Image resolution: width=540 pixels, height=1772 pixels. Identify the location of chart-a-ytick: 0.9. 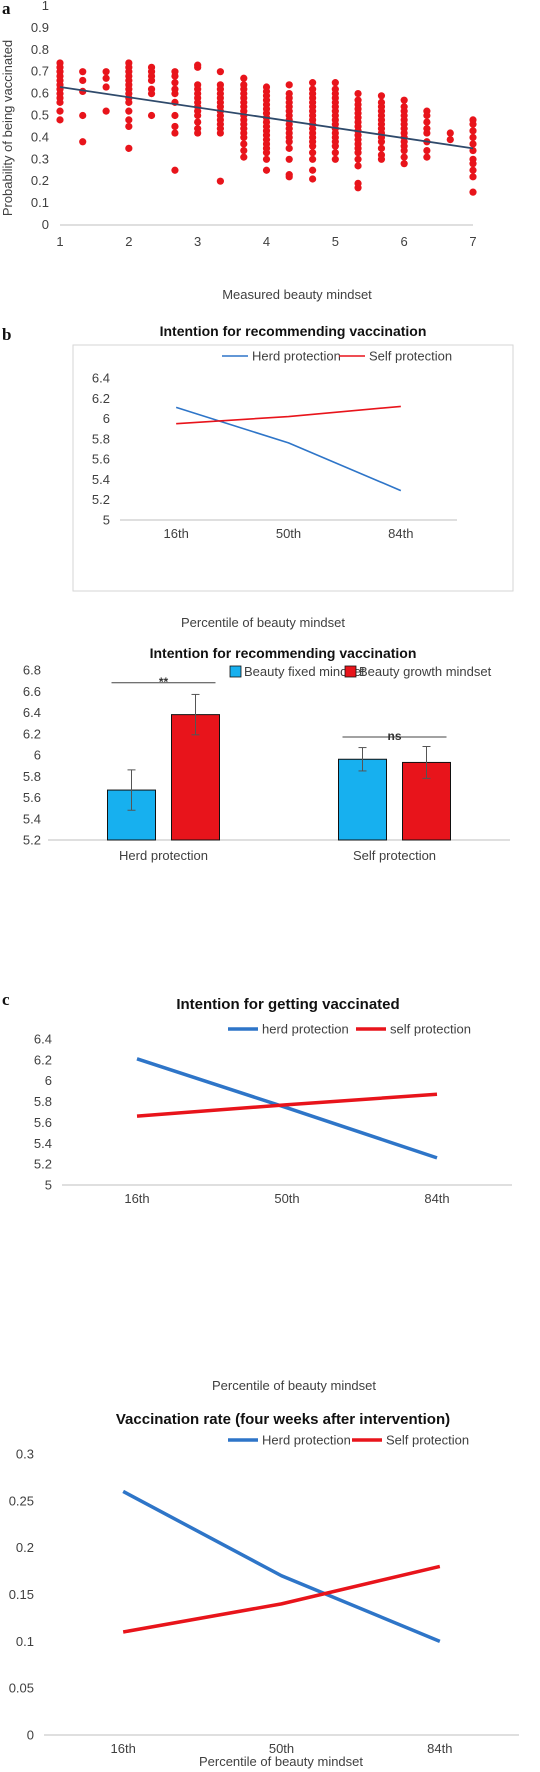
(40, 27).